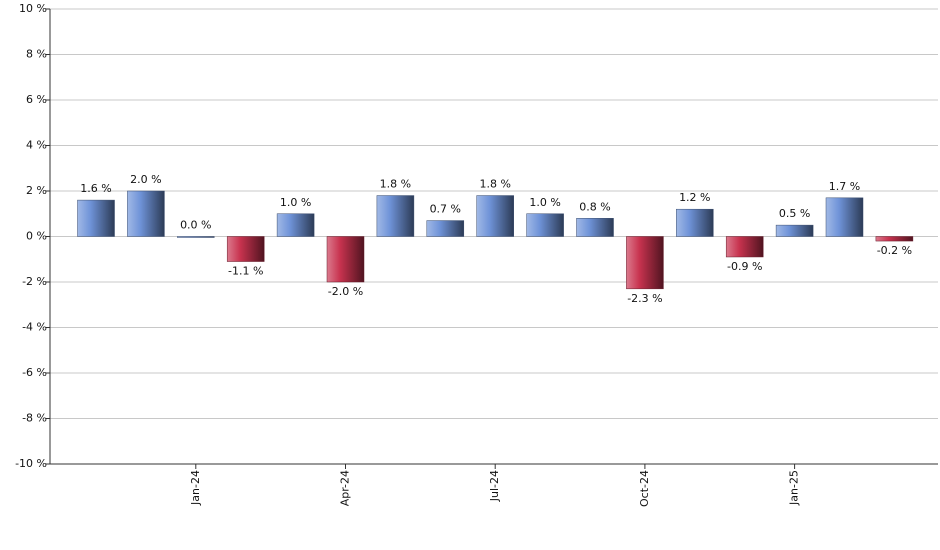 This screenshot has width=940, height=550. What do you see at coordinates (894, 250) in the screenshot?
I see `value-label: -0.2 %` at bounding box center [894, 250].